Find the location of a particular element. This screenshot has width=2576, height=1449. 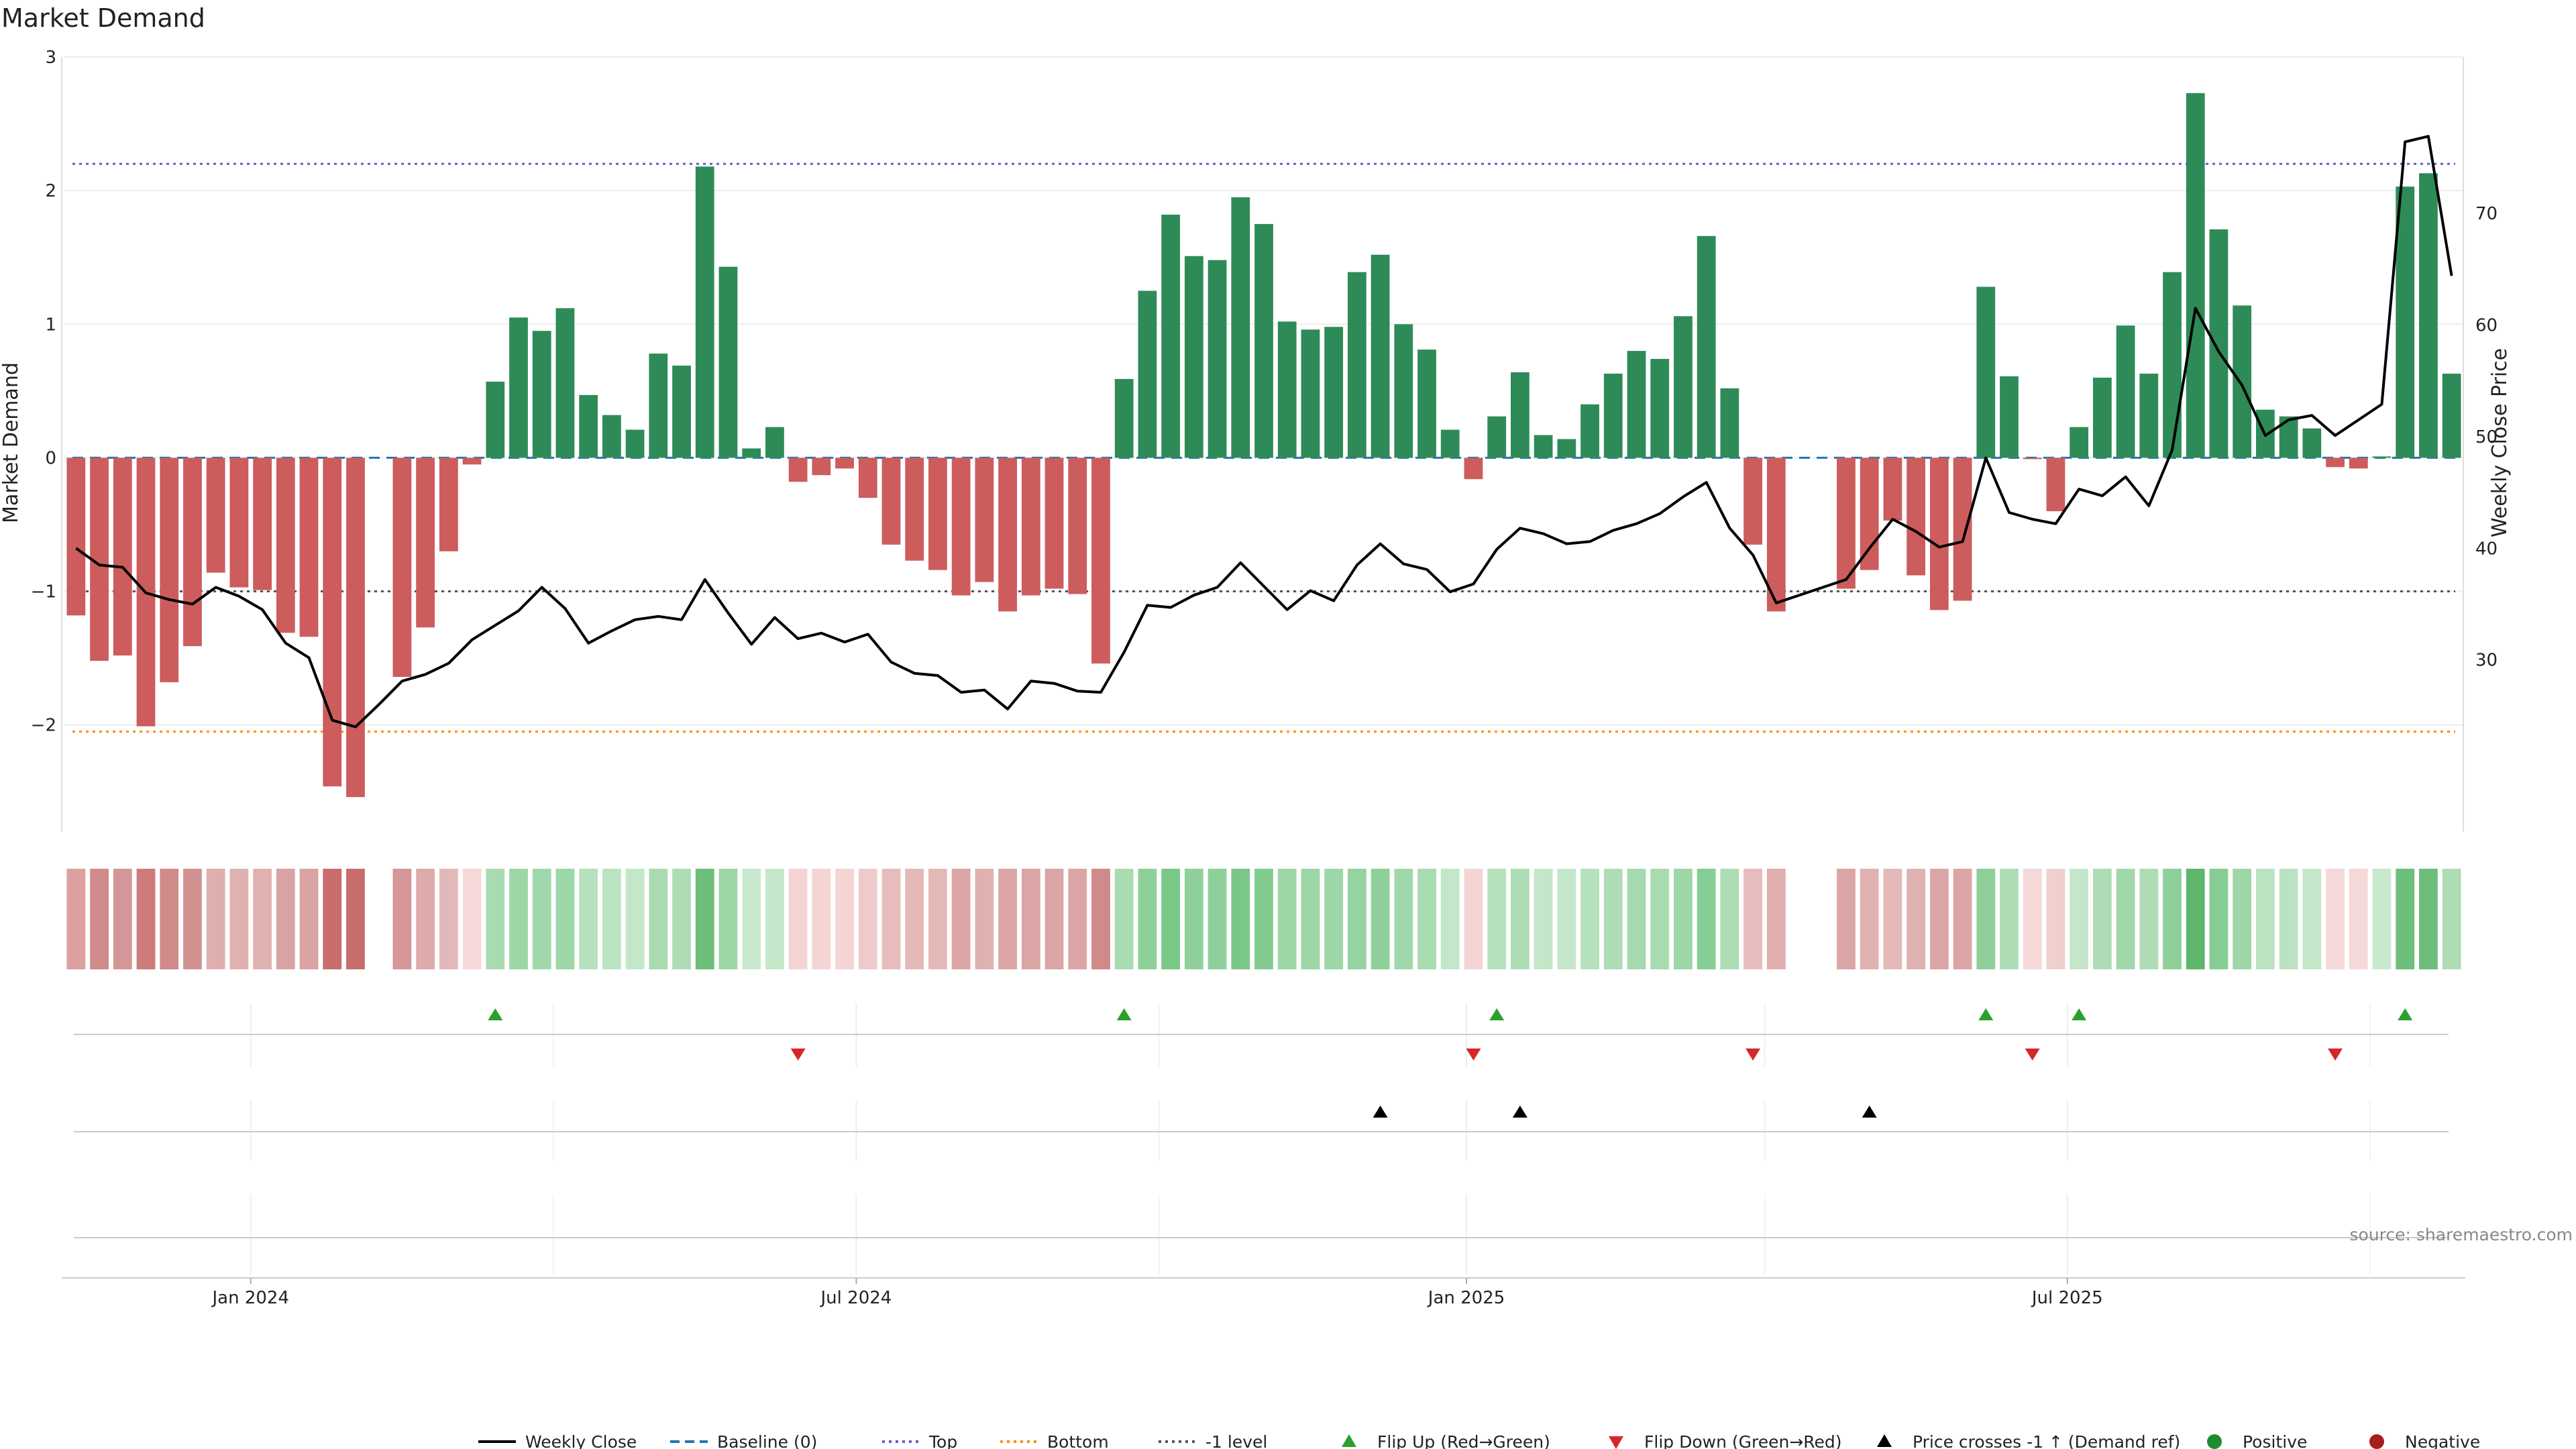

y2-tick-label: 60 is located at coordinates (2486, 325).